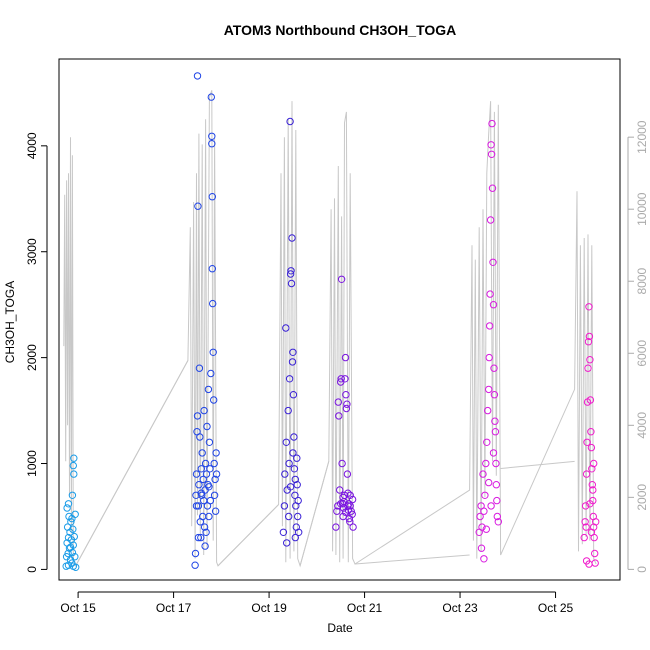 The image size is (650, 650). Describe the element at coordinates (642, 281) in the screenshot. I see `y2-tick-label: 8000` at that location.